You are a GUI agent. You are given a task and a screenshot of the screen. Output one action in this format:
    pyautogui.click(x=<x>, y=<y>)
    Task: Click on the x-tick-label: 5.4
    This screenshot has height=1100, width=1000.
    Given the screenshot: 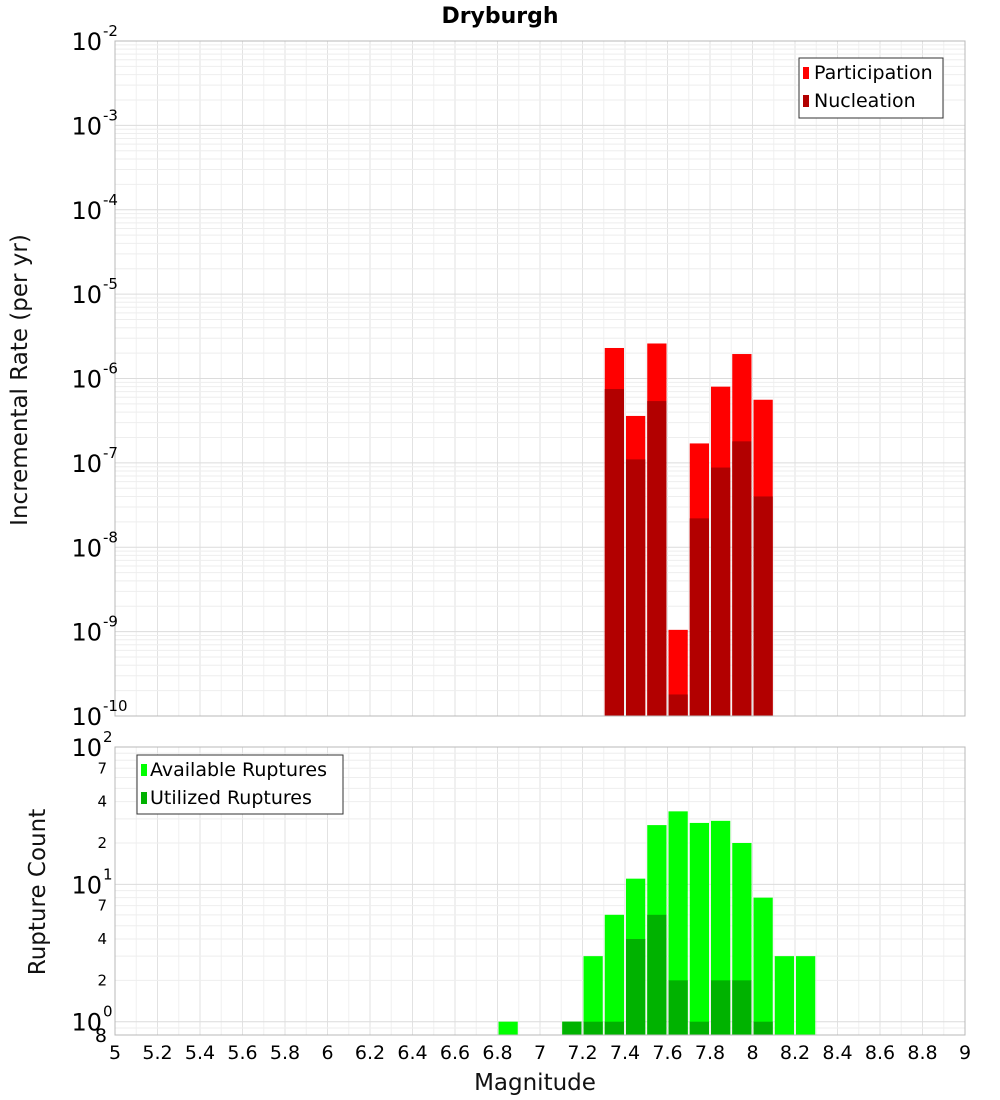 What is the action you would take?
    pyautogui.click(x=200, y=1053)
    